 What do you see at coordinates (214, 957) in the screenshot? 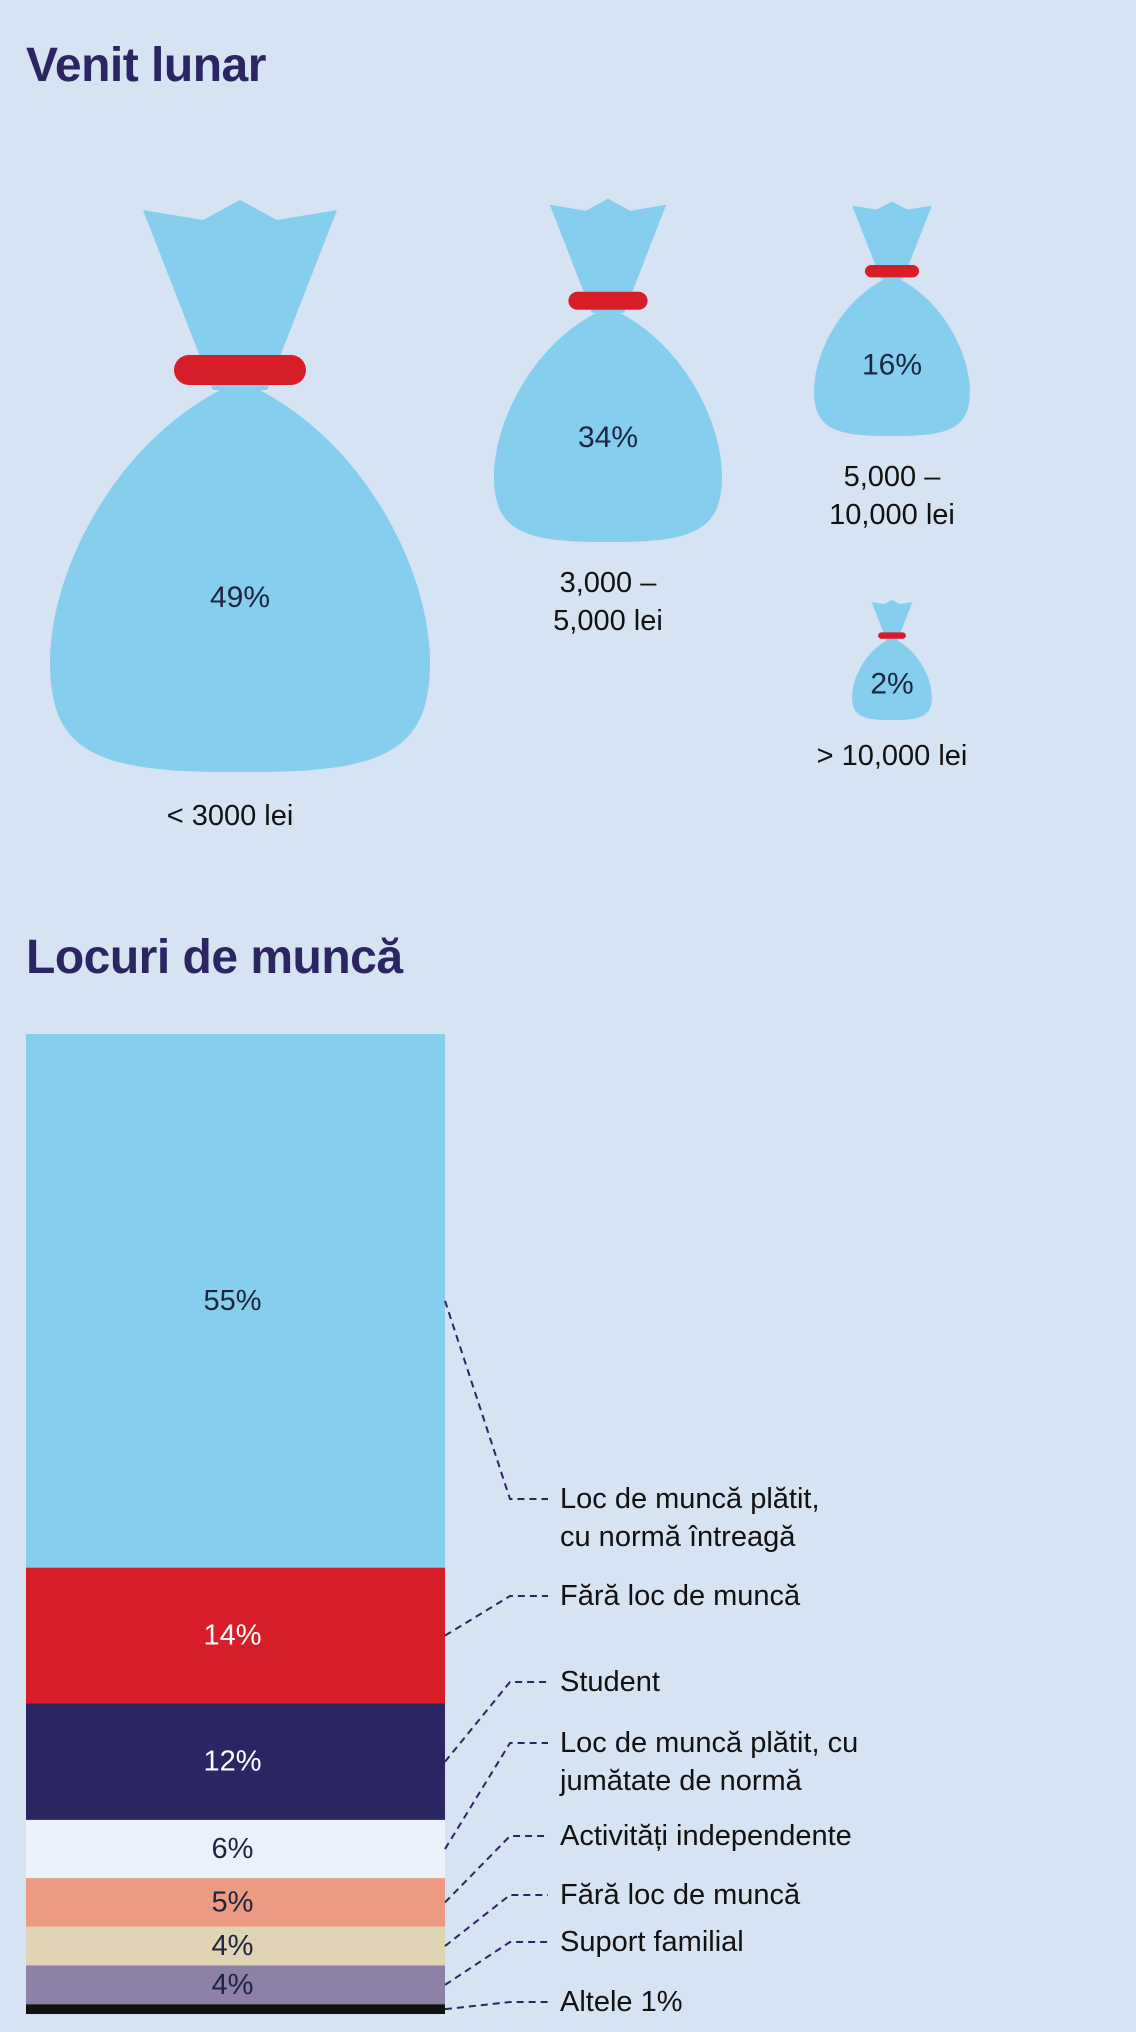
I see `jobs-section-title: Locuri de muncă` at bounding box center [214, 957].